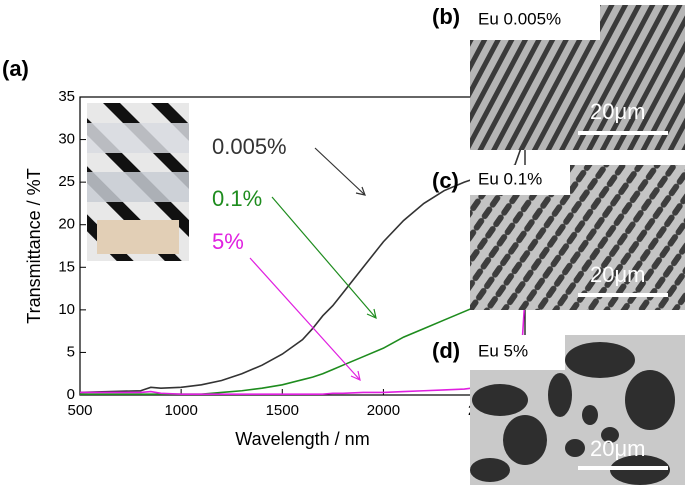  What do you see at coordinates (138, 182) in the screenshot?
I see `inset-photo` at bounding box center [138, 182].